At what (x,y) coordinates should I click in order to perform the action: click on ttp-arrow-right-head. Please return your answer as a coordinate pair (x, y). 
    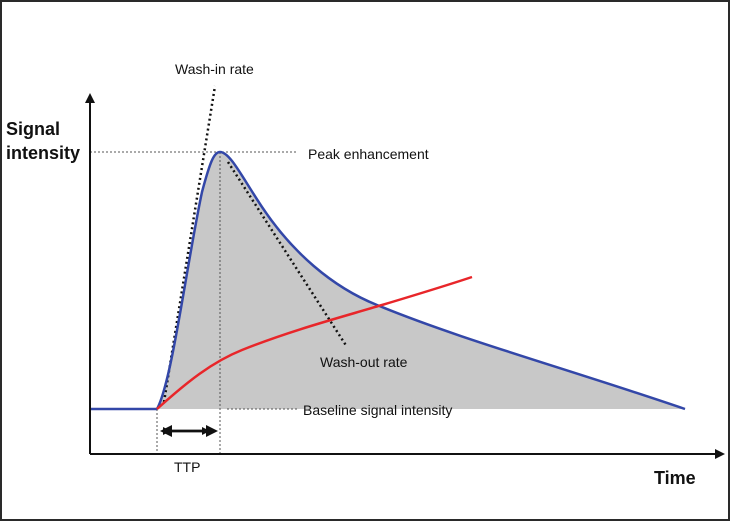
    Looking at the image, I should click on (212, 431).